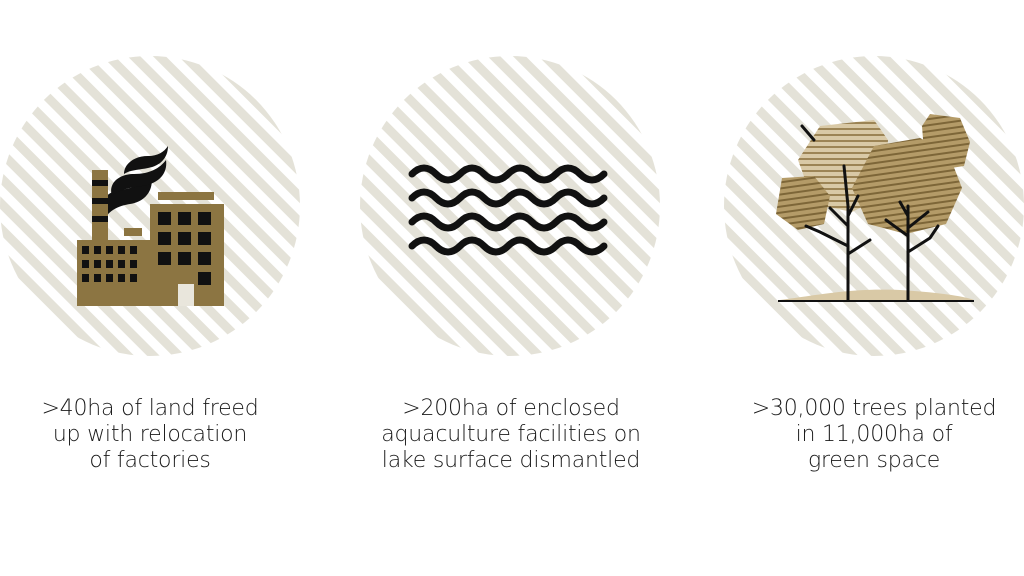 This screenshot has width=1024, height=576. Describe the element at coordinates (150, 434) in the screenshot. I see `caption-line: up with relocation` at that location.